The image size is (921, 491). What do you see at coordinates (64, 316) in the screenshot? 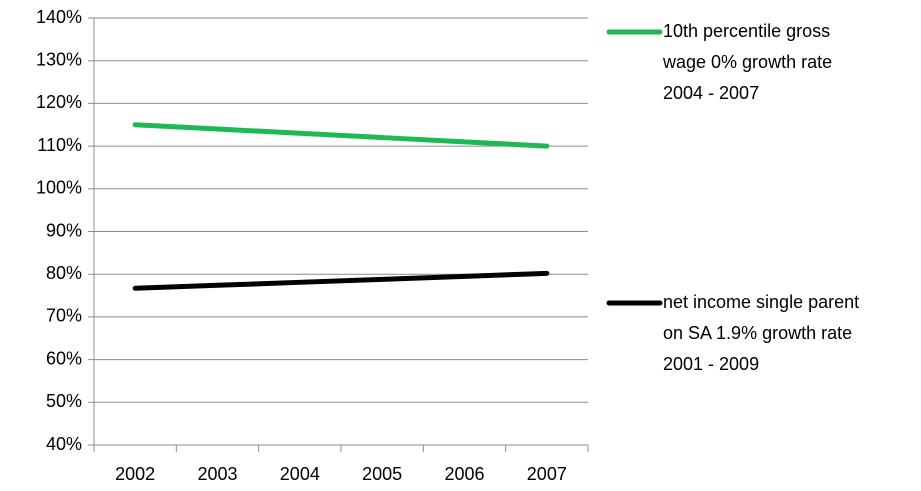
I see `y-tick-label: 70%` at bounding box center [64, 316].